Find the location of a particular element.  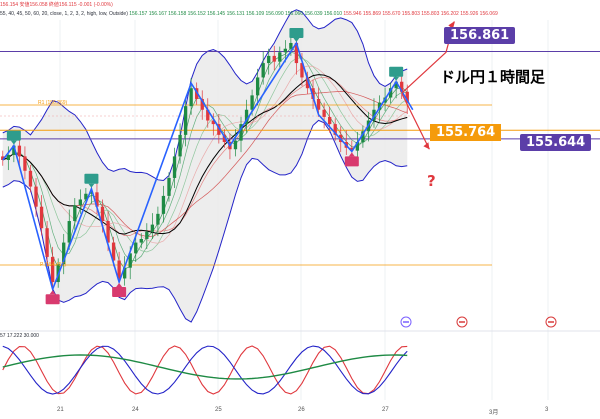

prediction-down-path is located at coordinates (415, 121).